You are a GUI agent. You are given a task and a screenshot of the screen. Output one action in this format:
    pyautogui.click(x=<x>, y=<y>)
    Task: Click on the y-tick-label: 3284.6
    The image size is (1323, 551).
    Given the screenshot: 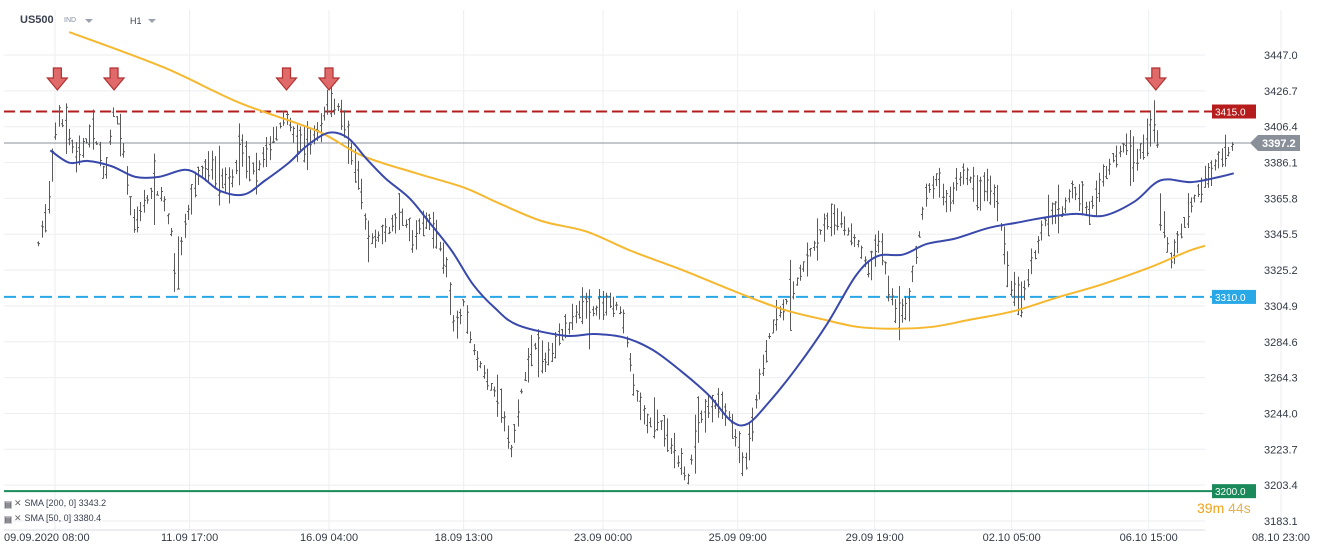 What is the action you would take?
    pyautogui.click(x=1281, y=343)
    